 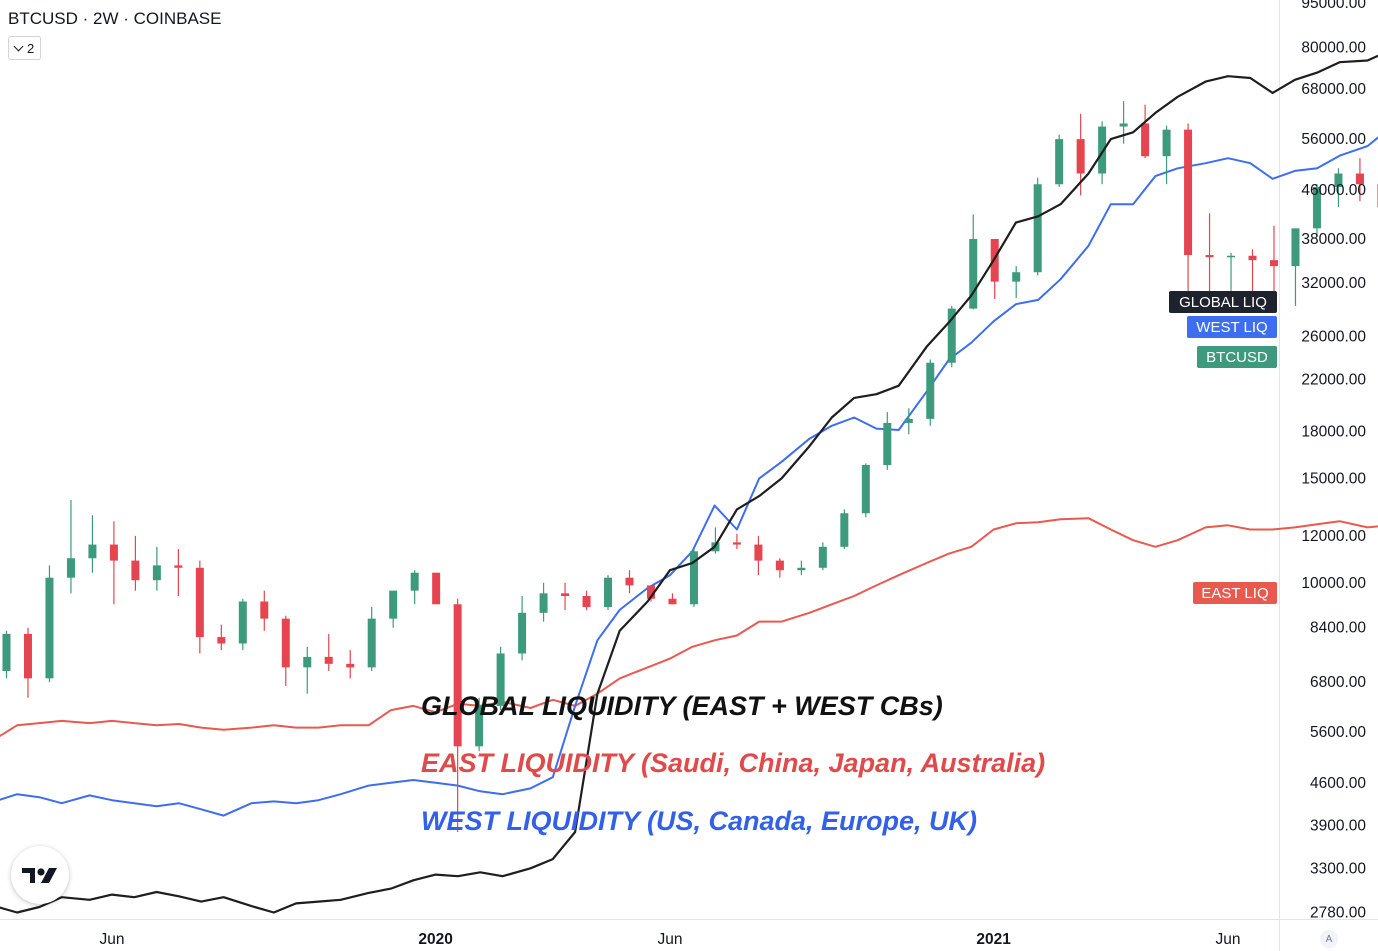 I want to click on price-tag-label: WEST LIQ, so click(x=1231, y=327).